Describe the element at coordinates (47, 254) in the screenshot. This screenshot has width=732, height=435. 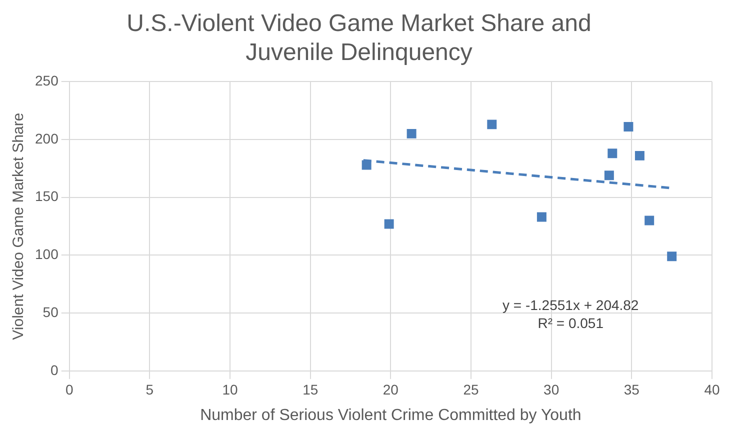
I see `y-tick-label: 100` at that location.